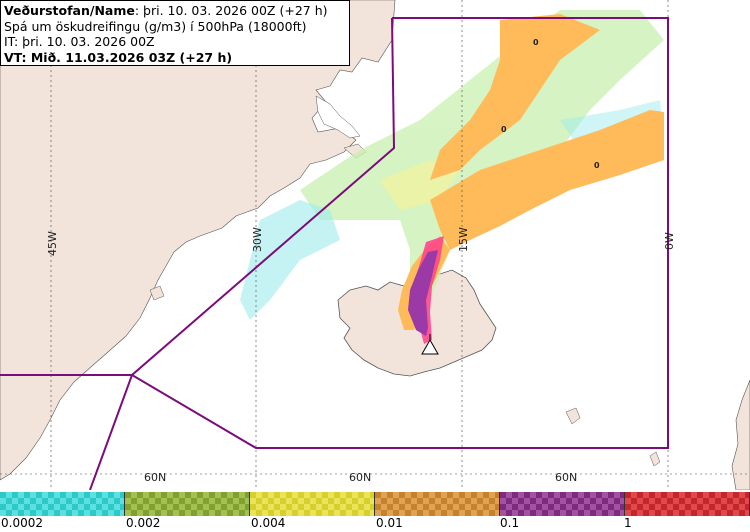 The height and width of the screenshot is (532, 750). Describe the element at coordinates (257, 239) in the screenshot. I see `meridian-label-30w: 30W` at that location.